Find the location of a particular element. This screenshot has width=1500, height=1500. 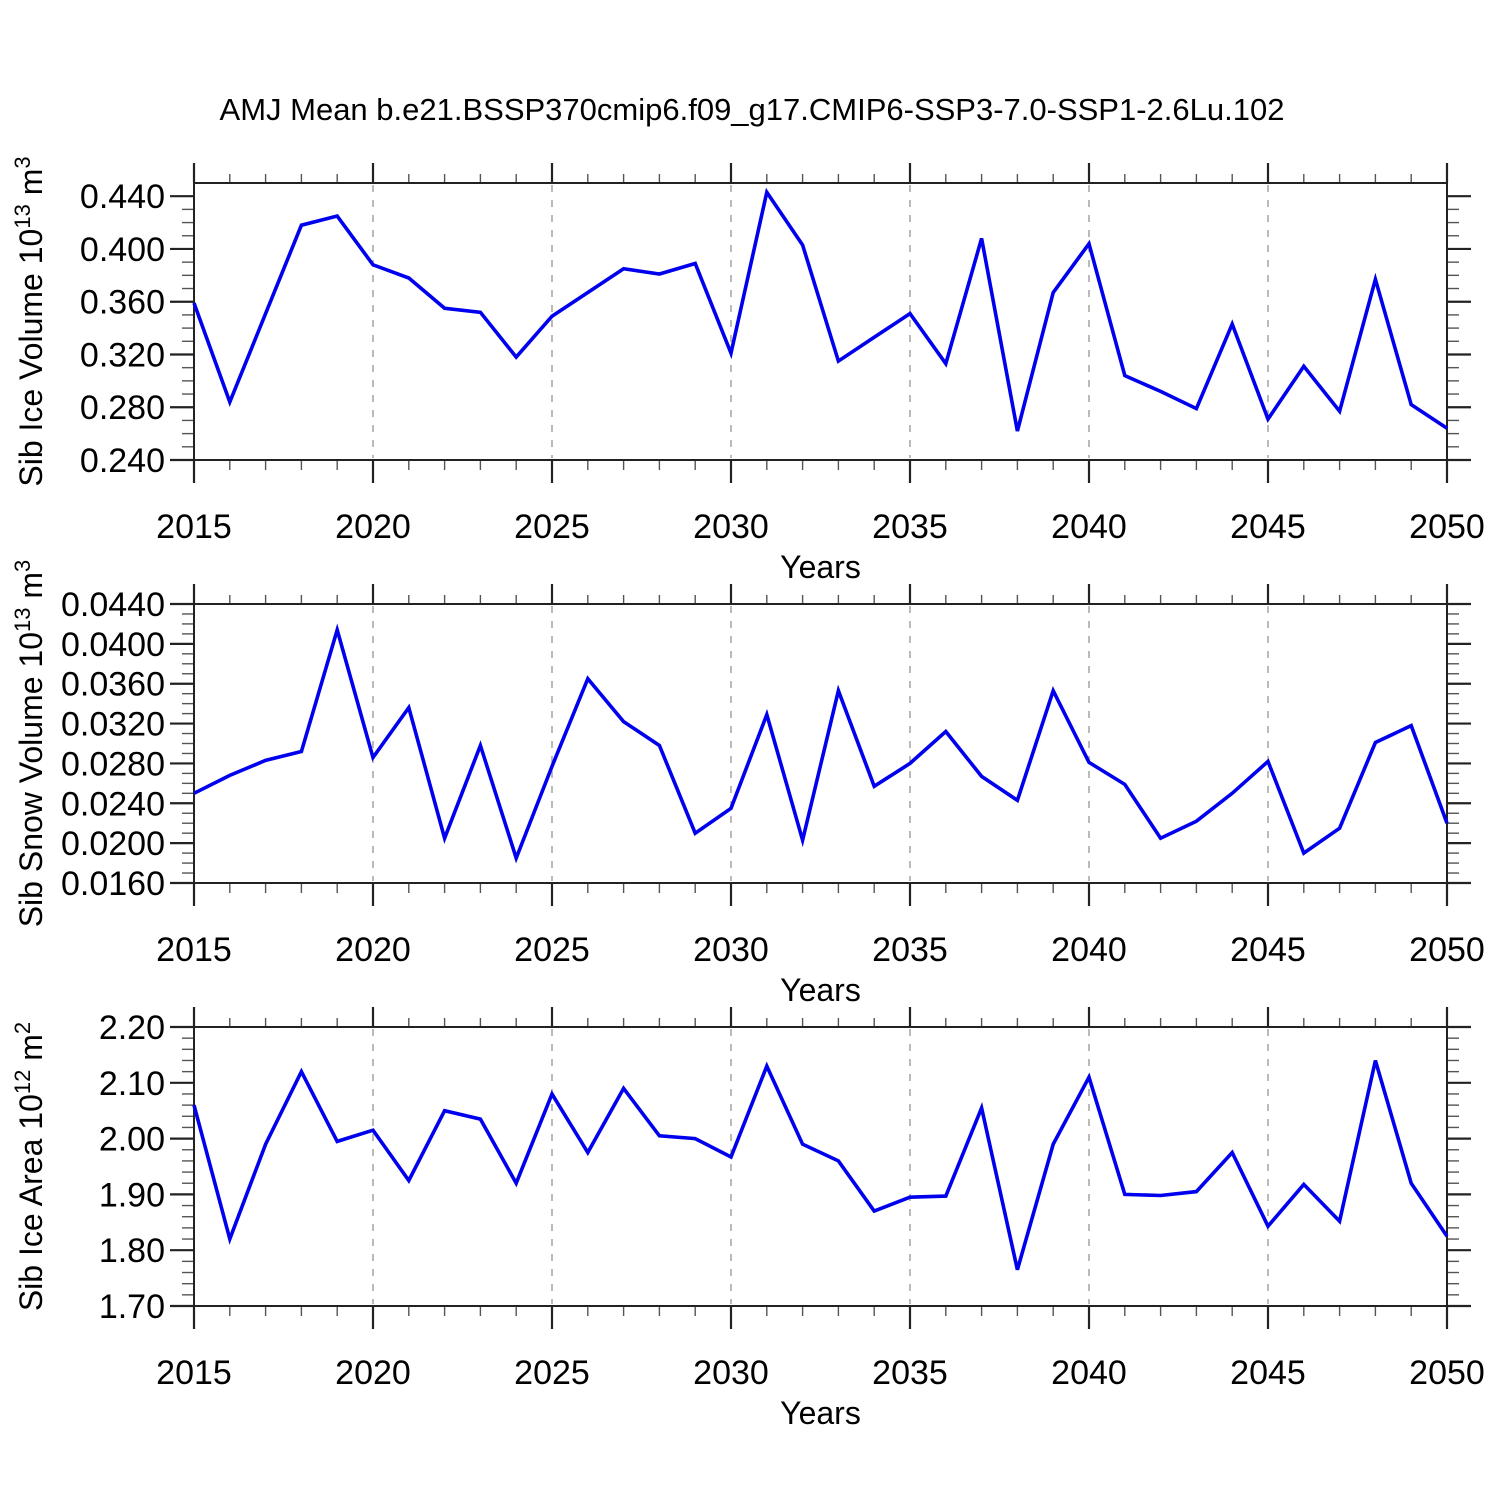

y-tick-label: 0.240 is located at coordinates (122, 461).